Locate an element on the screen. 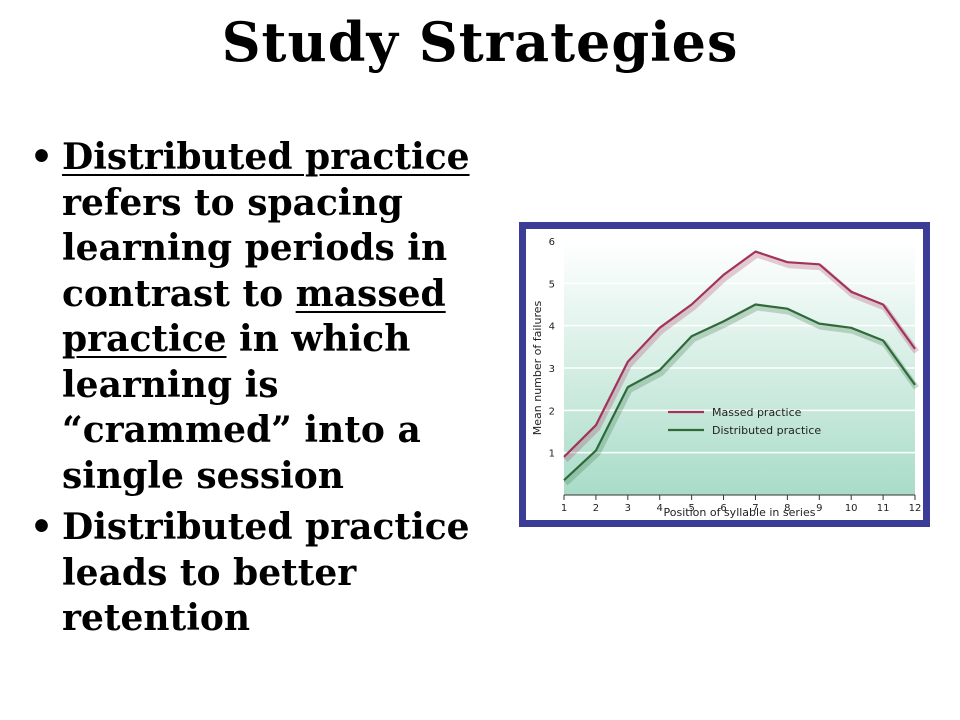 Image resolution: width=960 pixels, height=720 pixels. y-tick-label: 5 is located at coordinates (552, 284).